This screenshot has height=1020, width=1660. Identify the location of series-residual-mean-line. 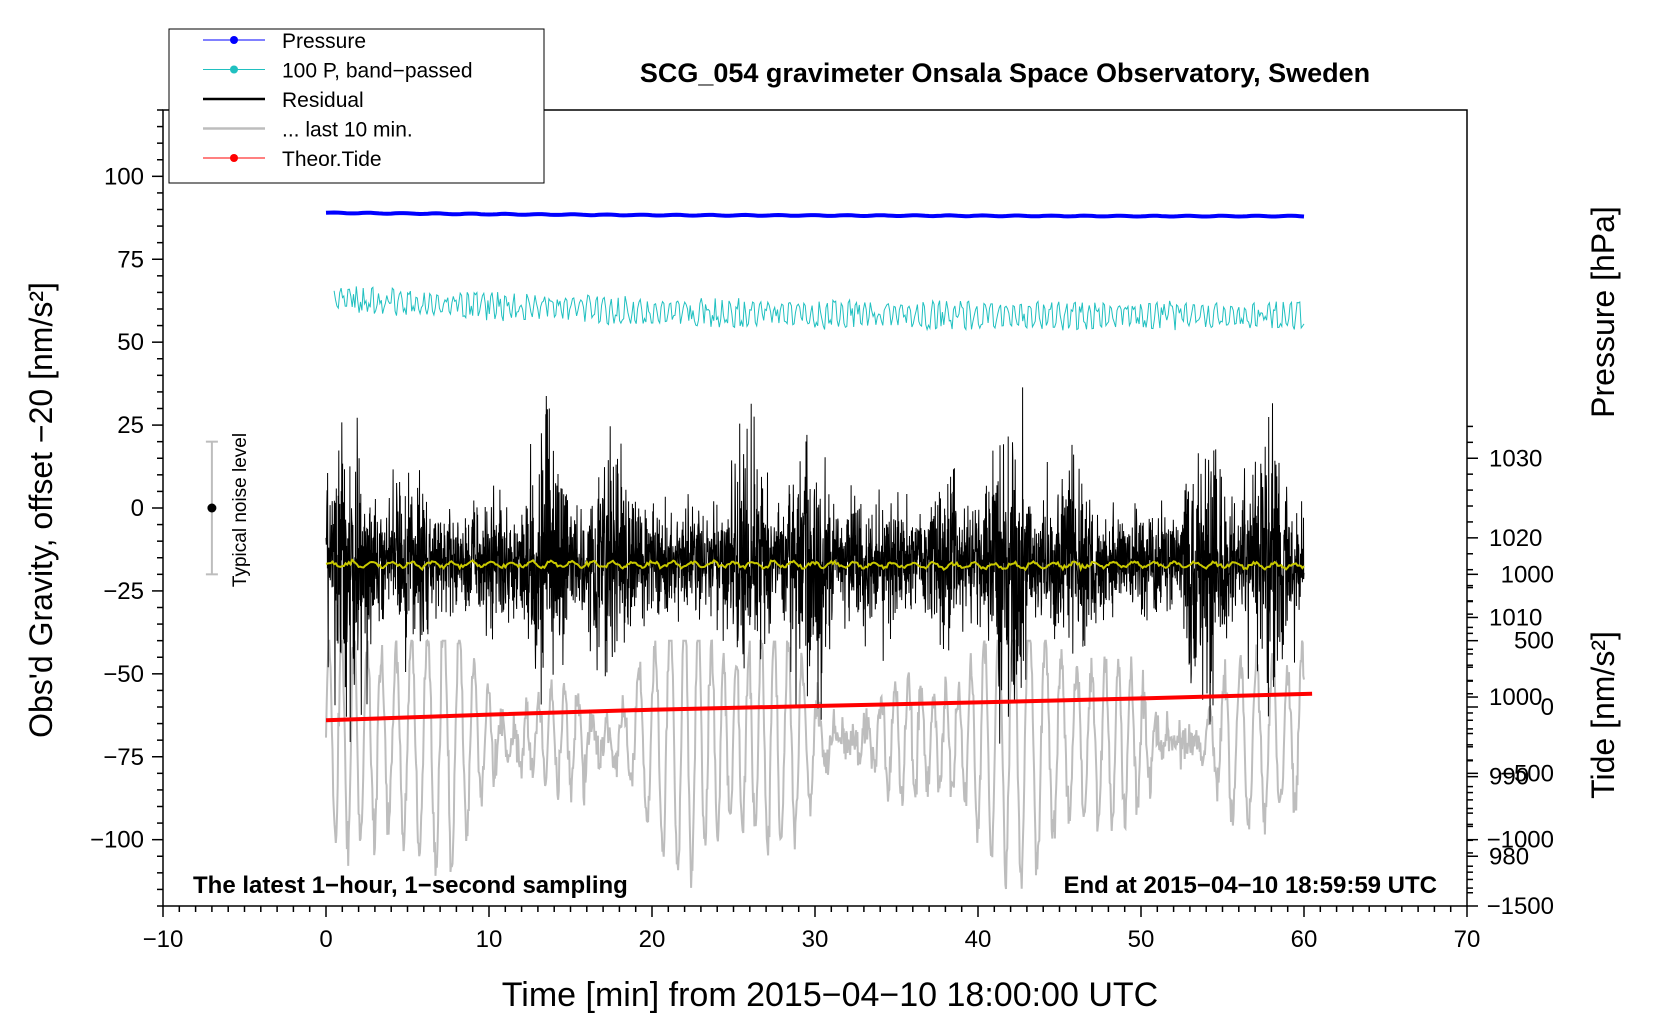
(815, 565).